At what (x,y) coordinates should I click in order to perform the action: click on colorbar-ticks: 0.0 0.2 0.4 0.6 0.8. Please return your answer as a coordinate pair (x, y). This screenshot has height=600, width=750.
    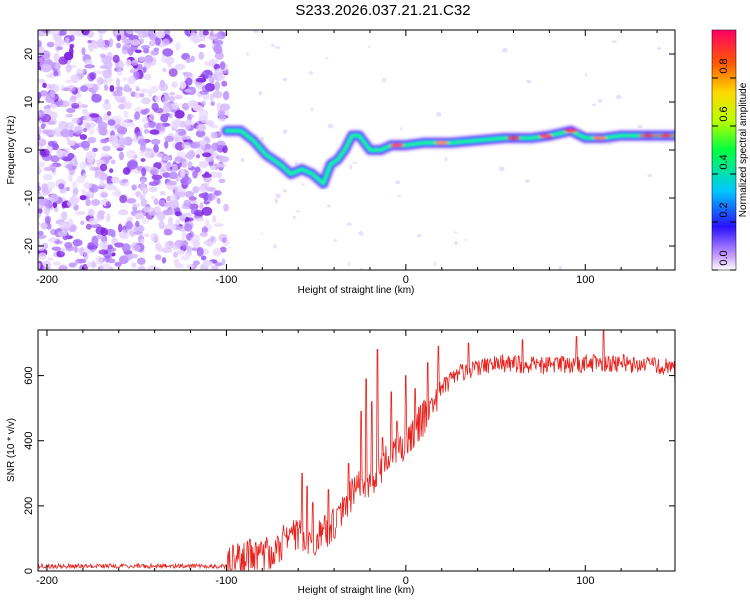
    Looking at the image, I should click on (724, 164).